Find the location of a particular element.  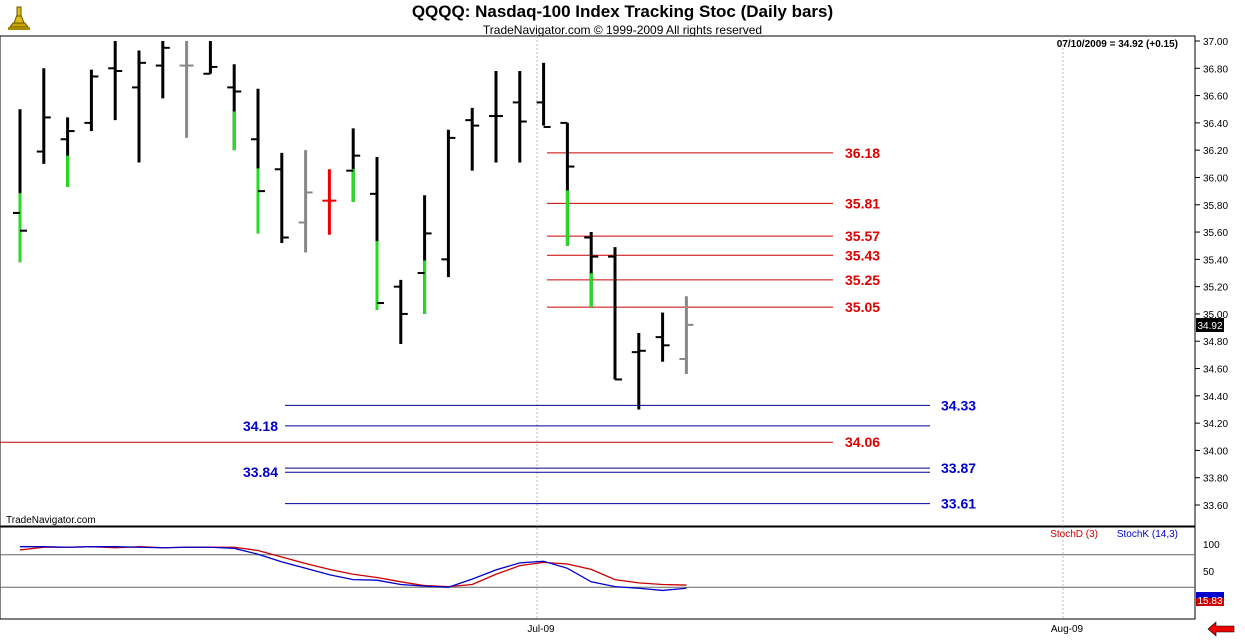

price-tick-label: 35.40 is located at coordinates (1215, 260).